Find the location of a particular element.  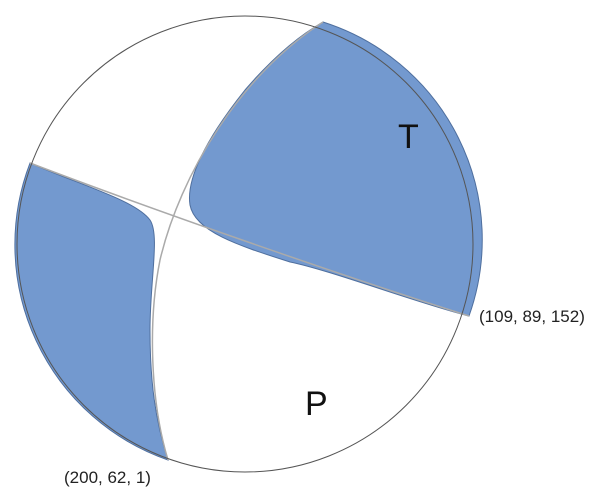

tension-label: T is located at coordinates (408, 137).